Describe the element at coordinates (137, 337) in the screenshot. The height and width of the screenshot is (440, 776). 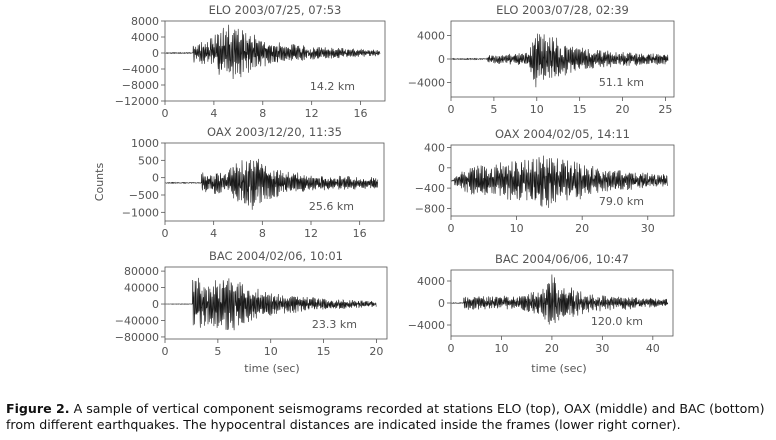
I see `y-tick-label: −80000` at that location.